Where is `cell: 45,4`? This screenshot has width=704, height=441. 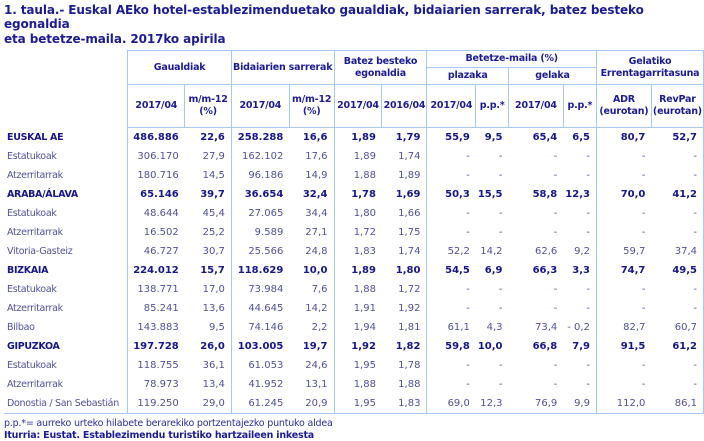
cell: 45,4 is located at coordinates (208, 214).